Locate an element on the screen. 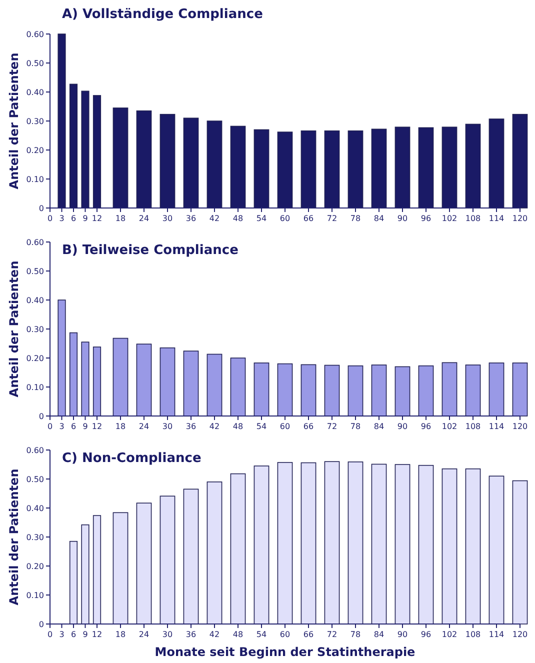  chart-title: B) Teilweise Compliance is located at coordinates (150, 250).